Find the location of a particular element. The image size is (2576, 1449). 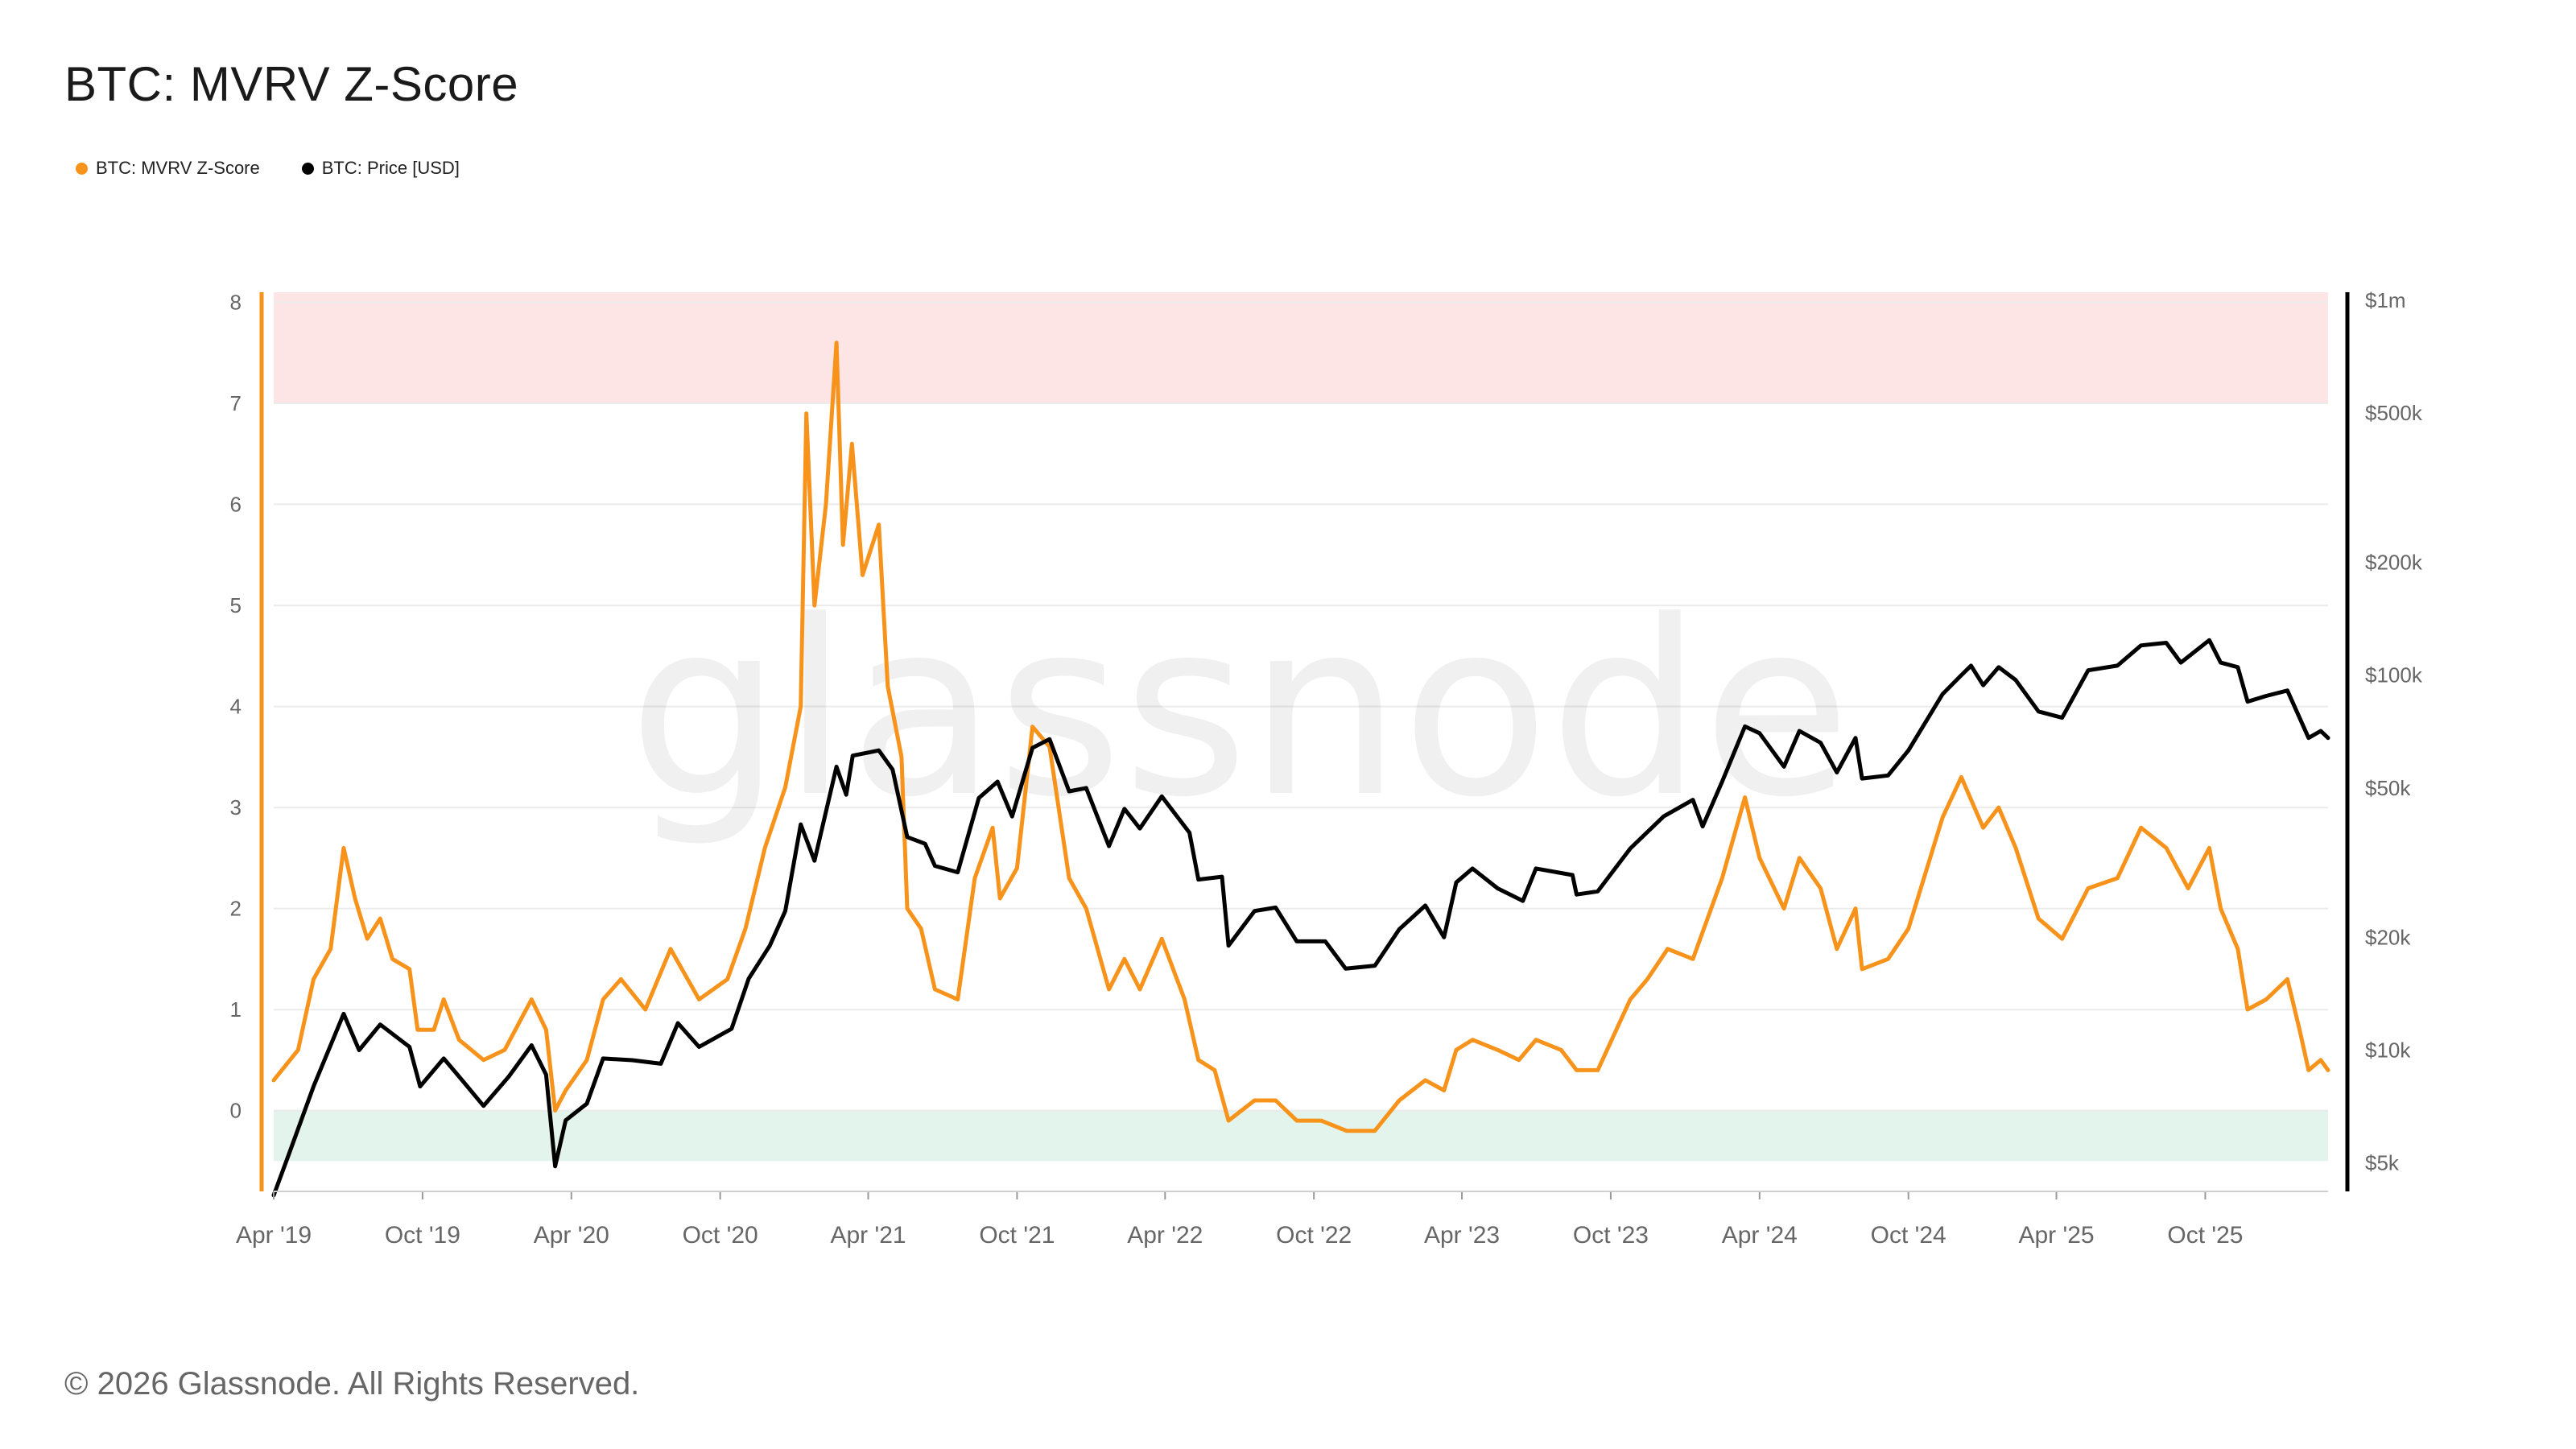

y-right-tick-label: $5k is located at coordinates (2382, 1163).